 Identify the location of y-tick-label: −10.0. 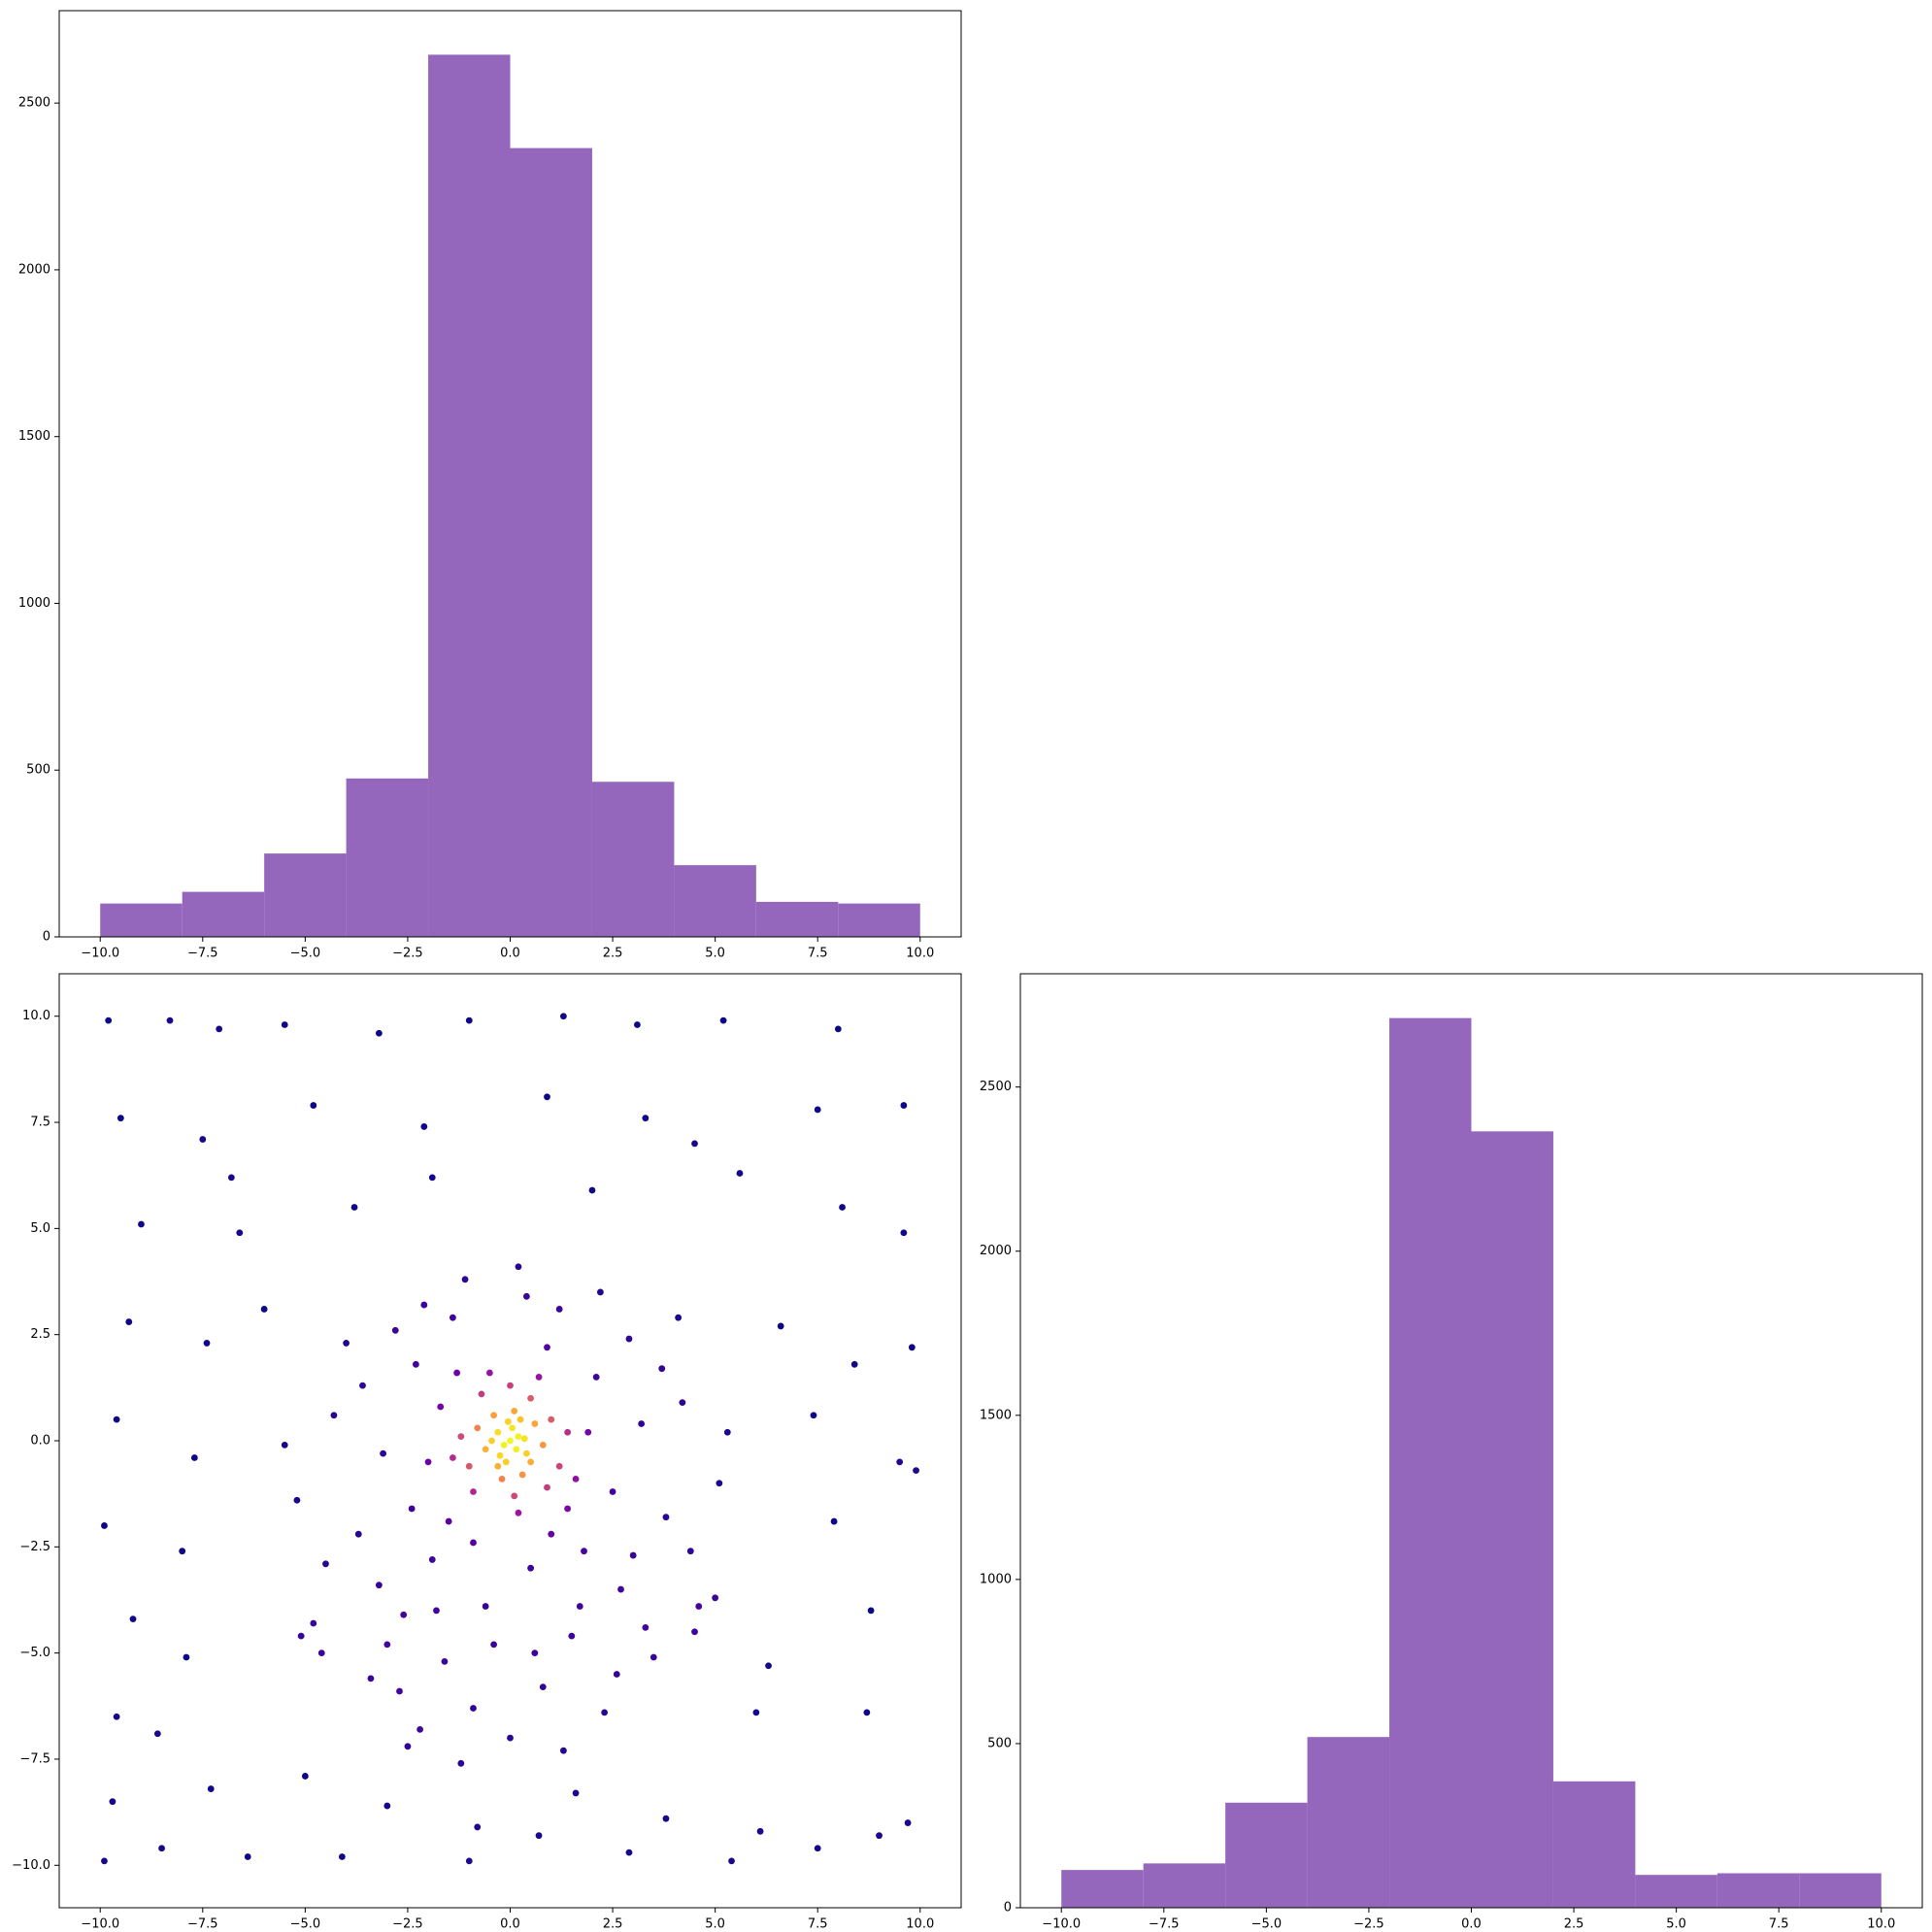
(31, 1866).